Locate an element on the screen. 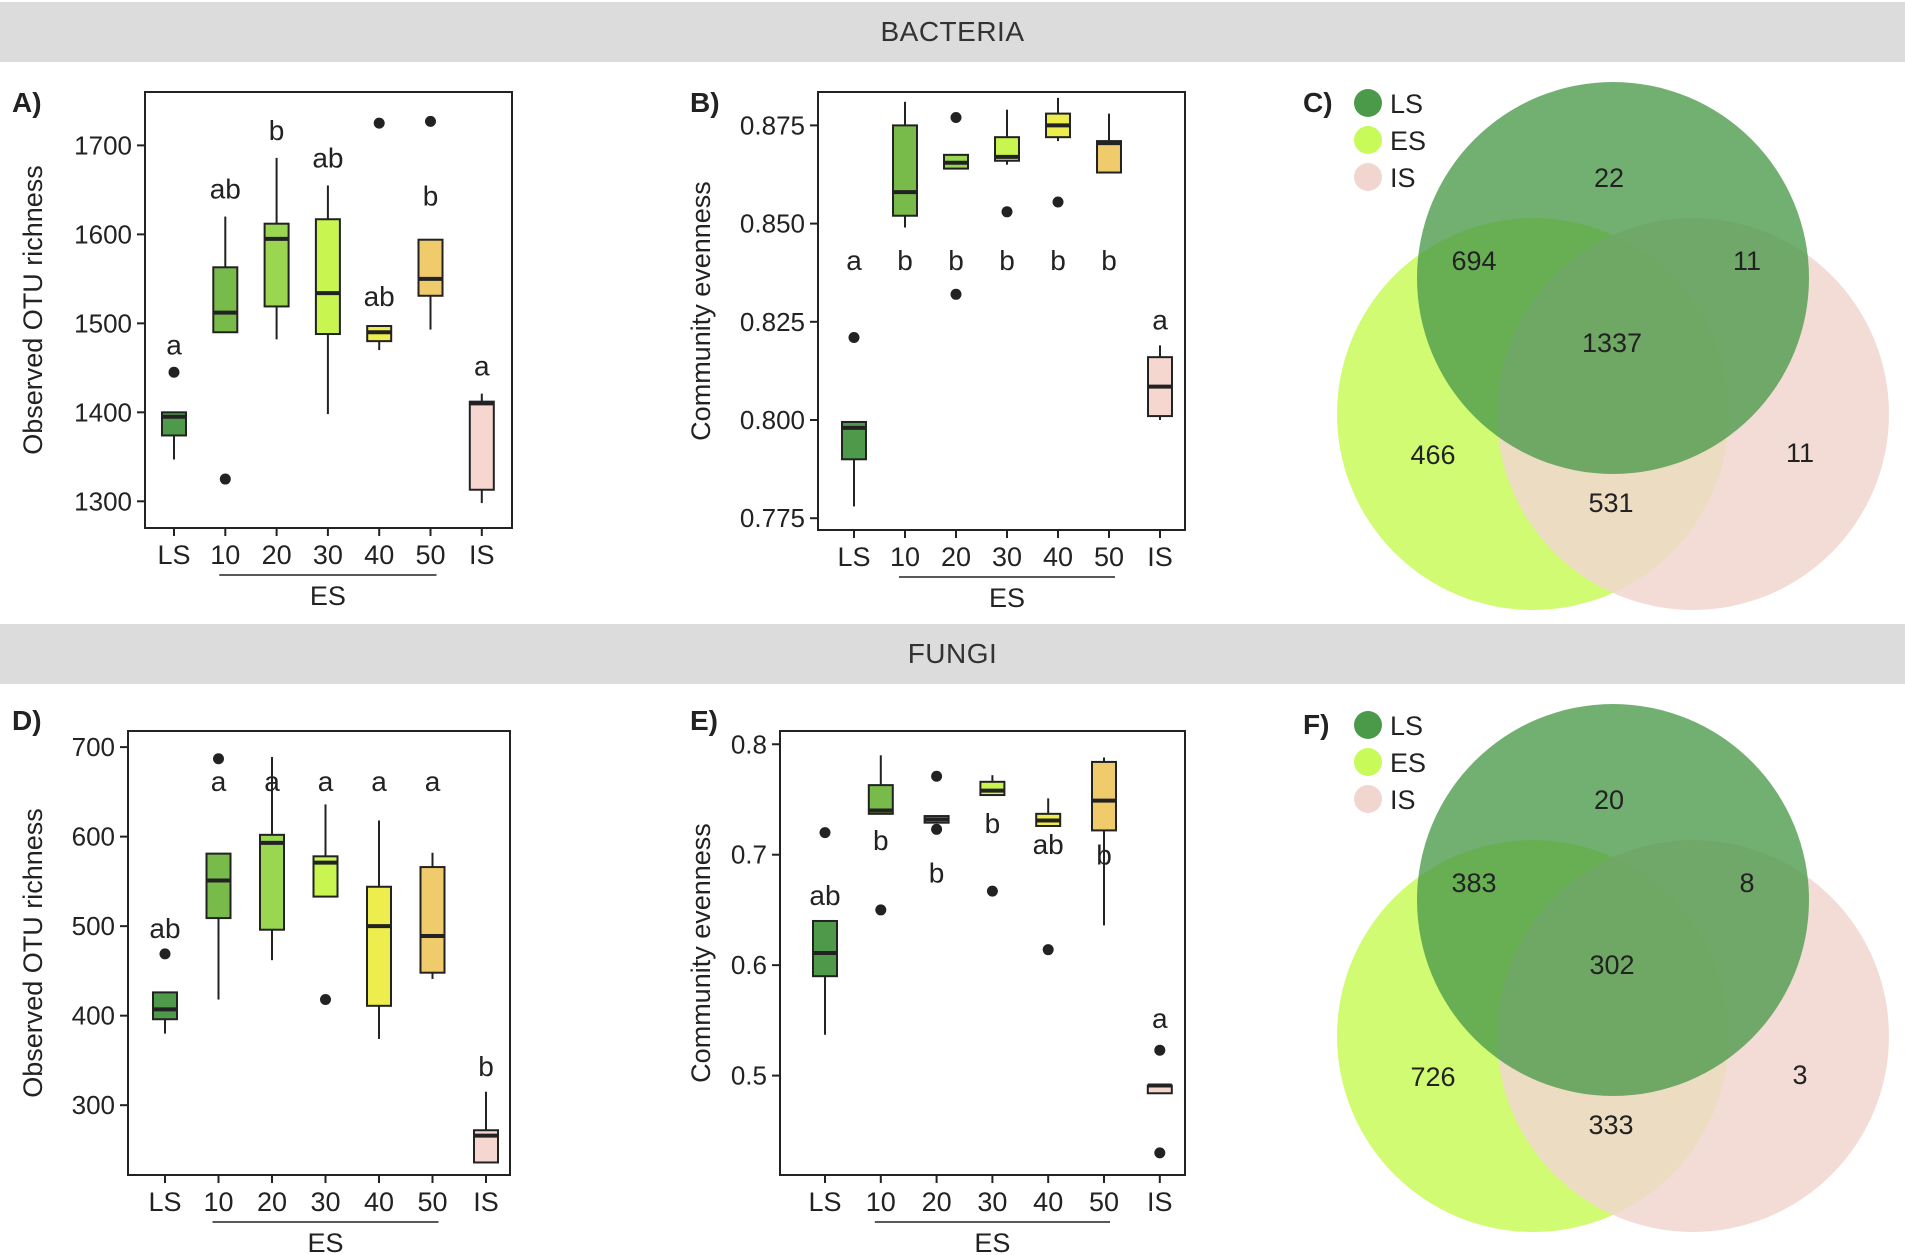  venn-count-ES_IS: 333 is located at coordinates (1610, 1125).